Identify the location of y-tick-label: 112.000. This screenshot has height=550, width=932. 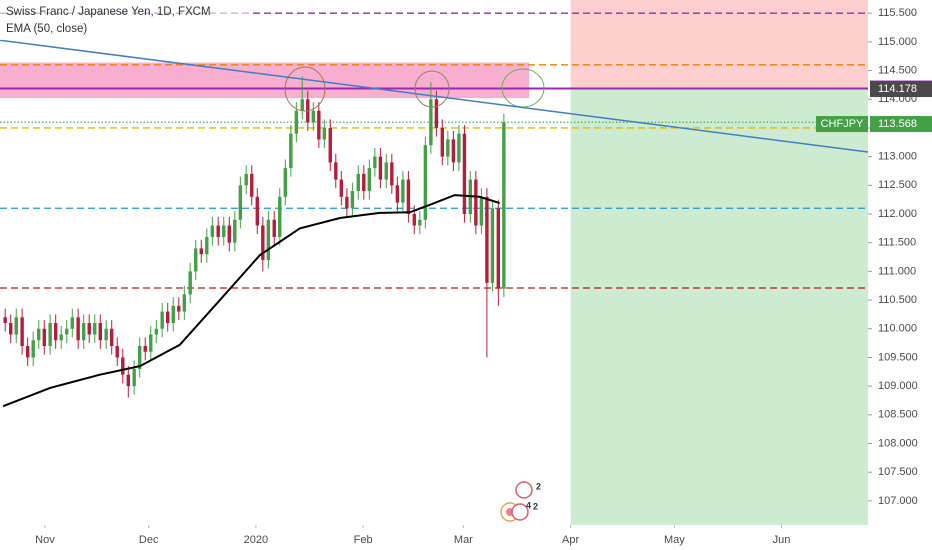
(897, 214).